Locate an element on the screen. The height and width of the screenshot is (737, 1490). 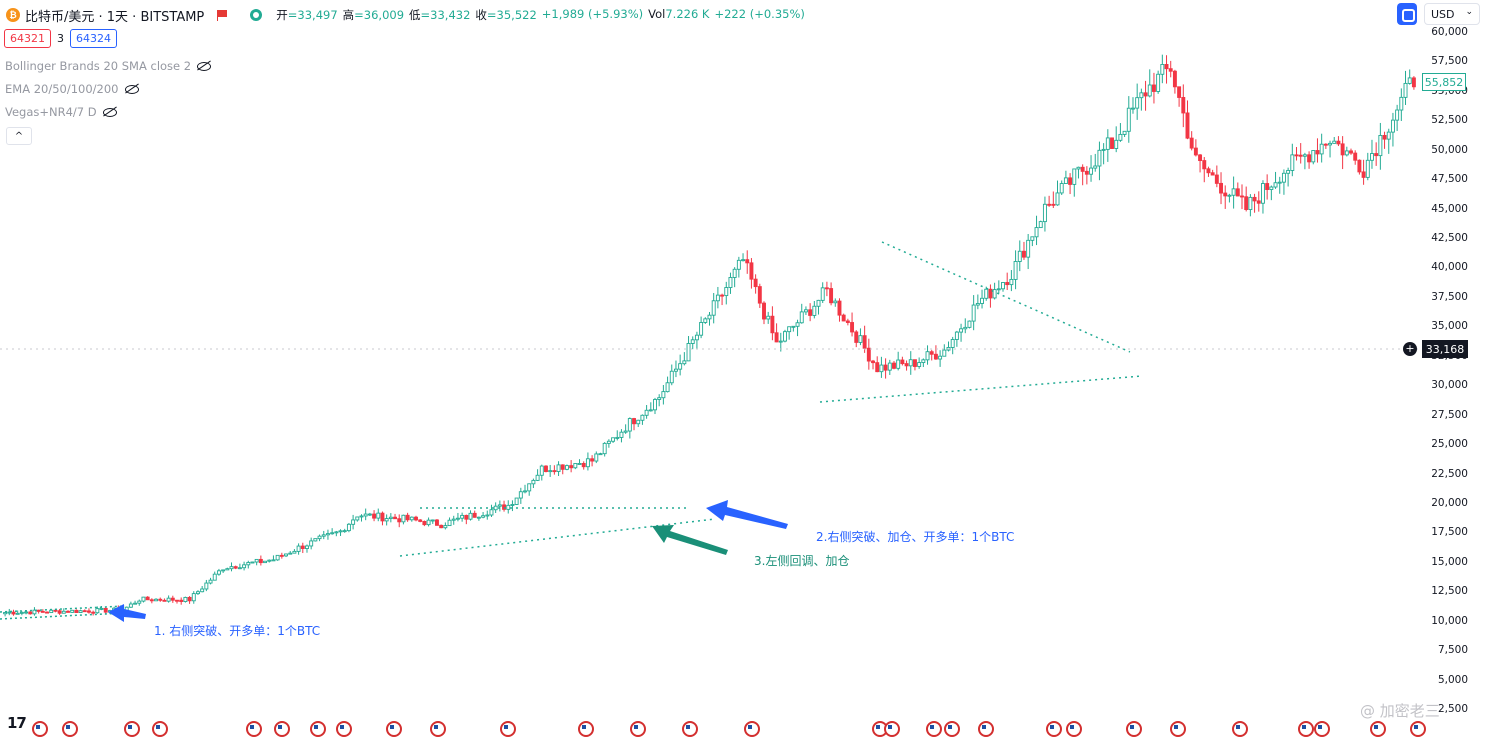
indicator-bollinger: Bollinger Brands 20 SMA close 2 is located at coordinates (108, 66).